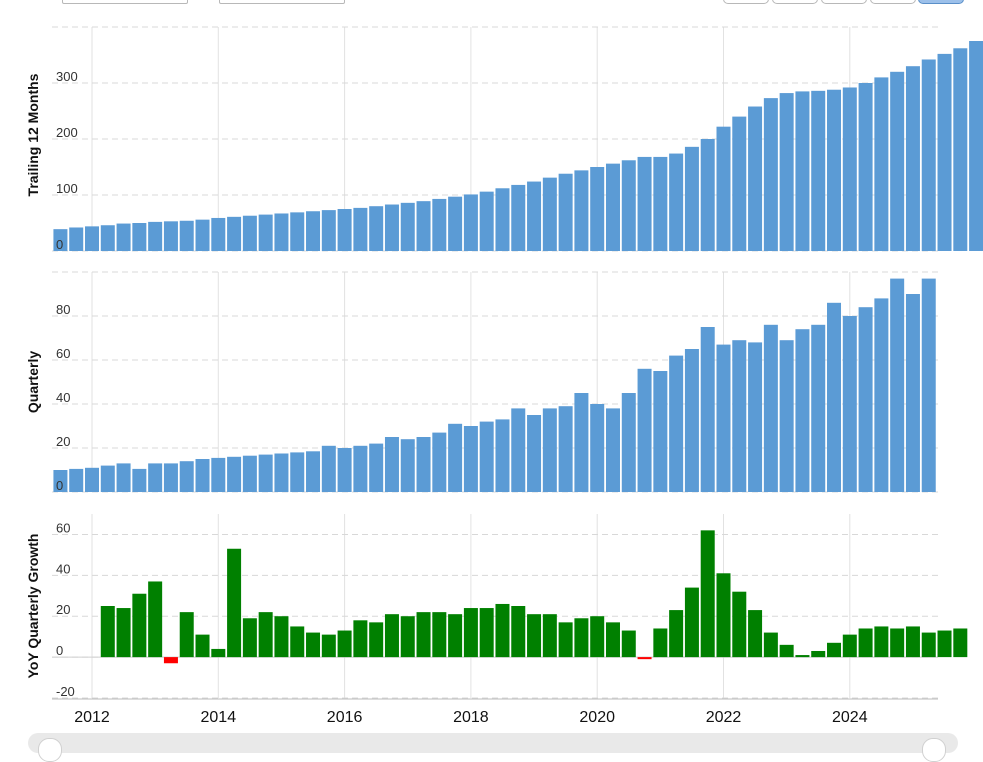  Describe the element at coordinates (63, 568) in the screenshot. I see `y-tick-label: 40` at that location.